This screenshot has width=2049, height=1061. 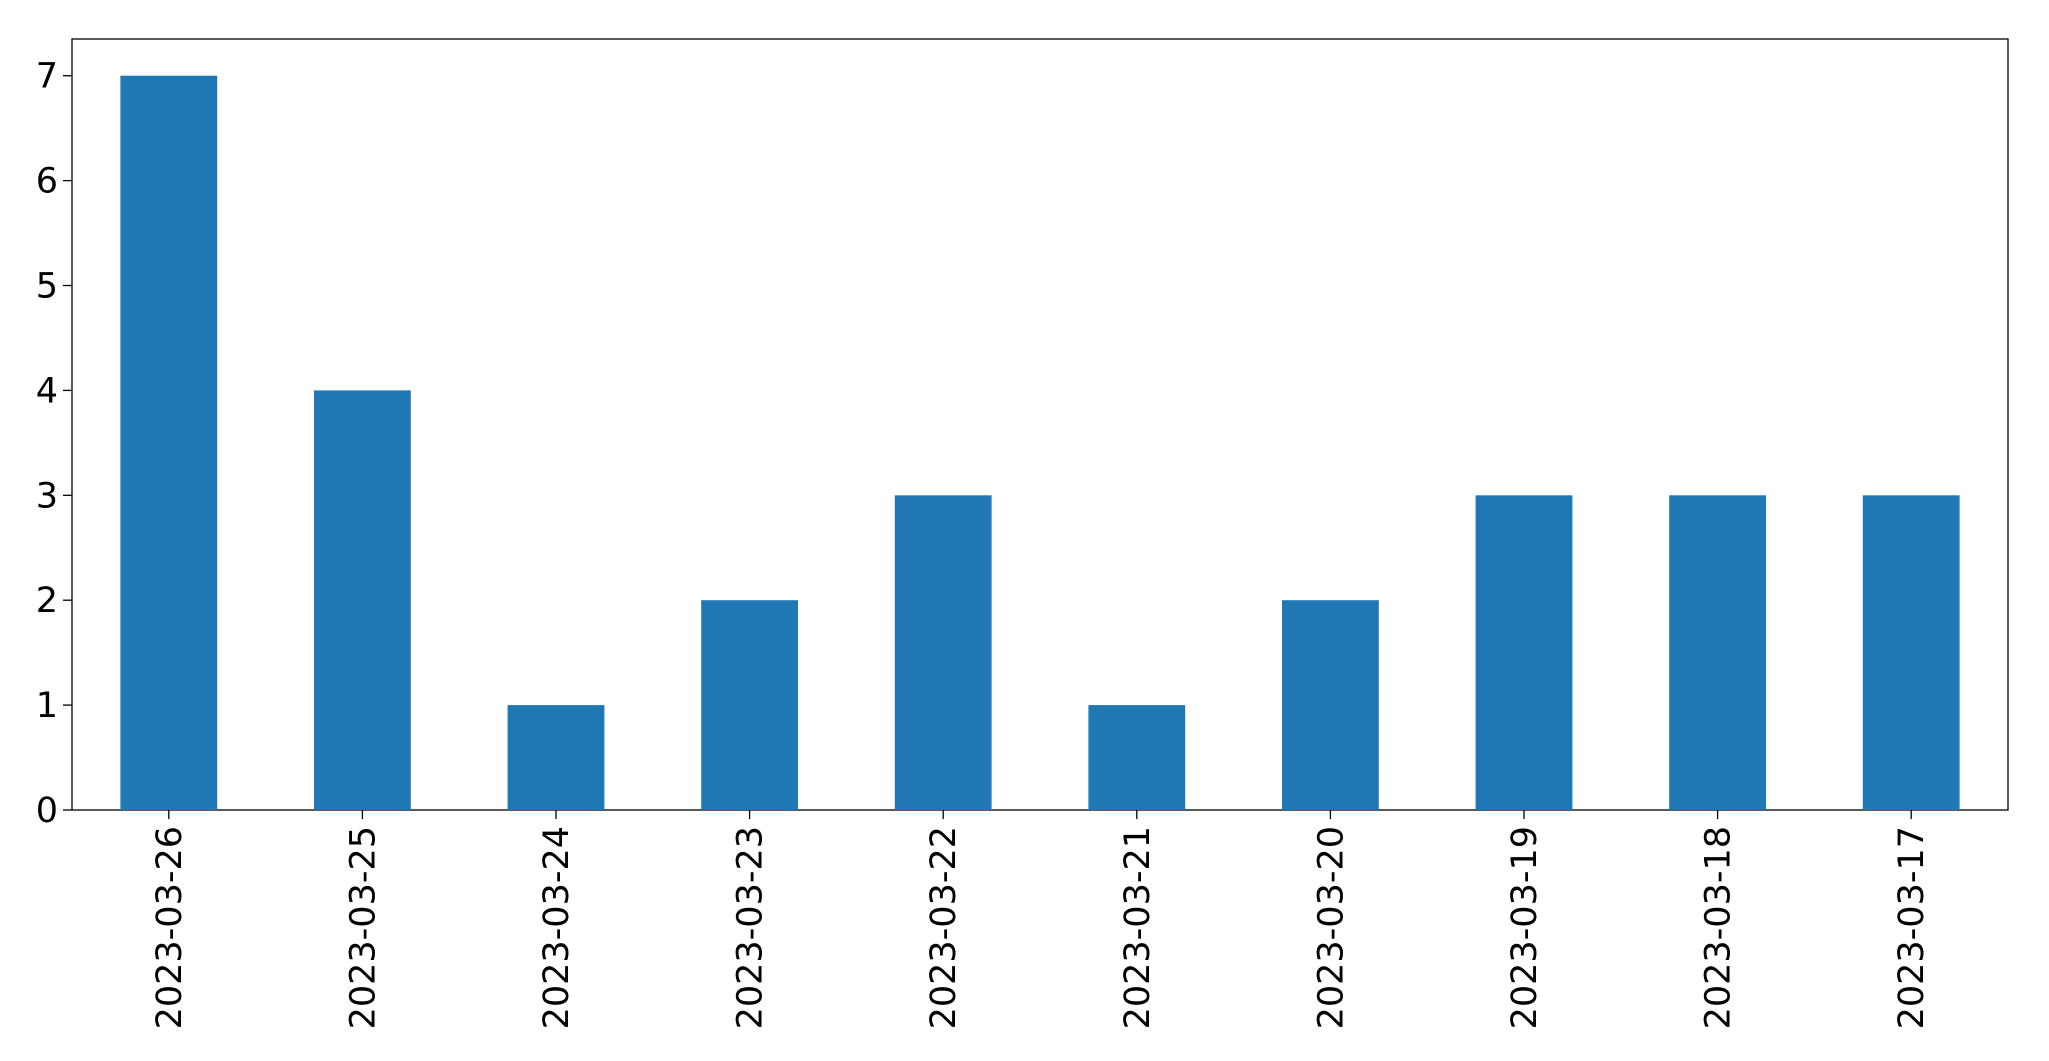 I want to click on y-tick-label: 4, so click(x=47, y=391).